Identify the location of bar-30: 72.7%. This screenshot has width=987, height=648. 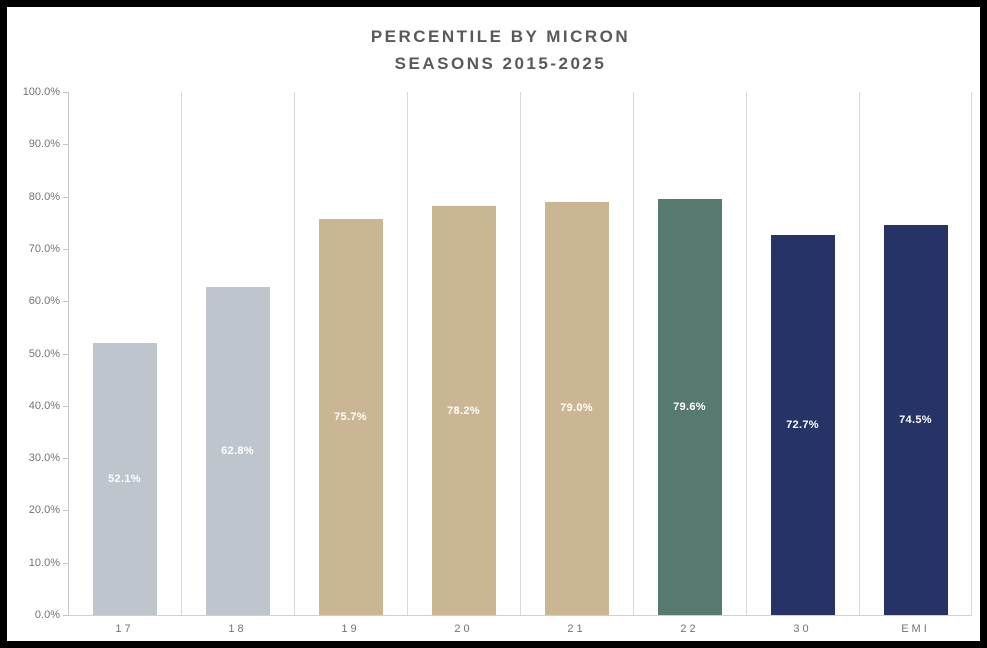
(802, 424).